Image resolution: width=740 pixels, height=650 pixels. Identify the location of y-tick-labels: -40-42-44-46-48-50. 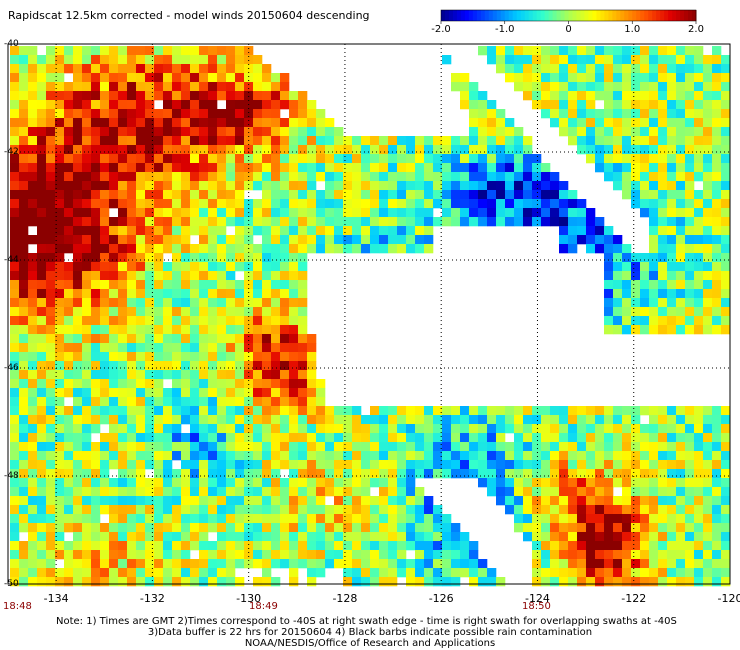
(11, 314).